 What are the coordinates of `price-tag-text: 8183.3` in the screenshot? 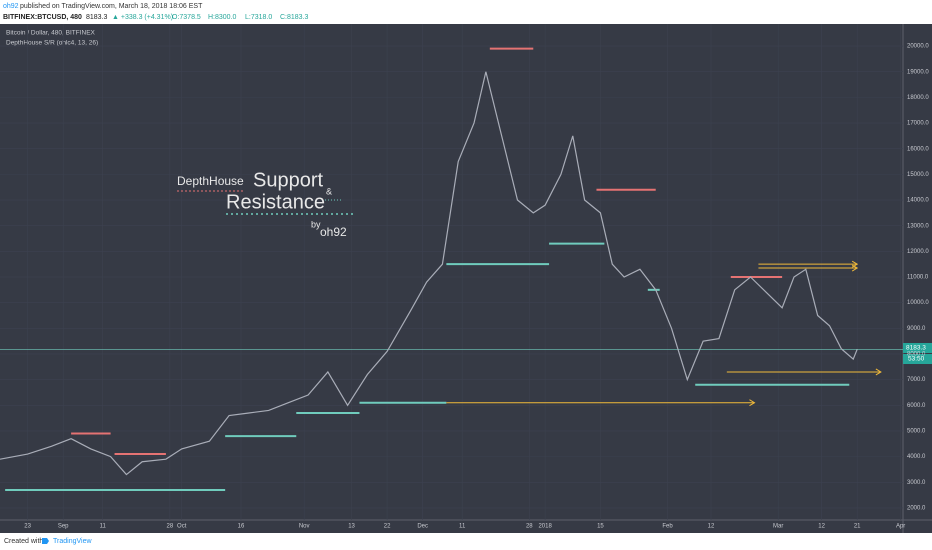 It's located at (916, 348).